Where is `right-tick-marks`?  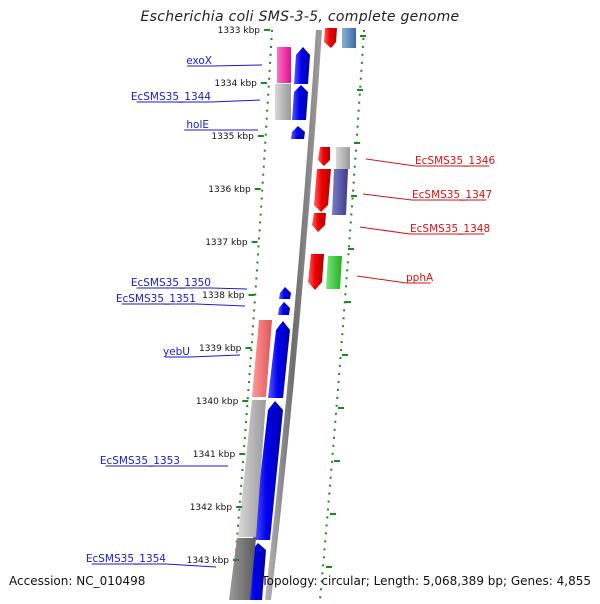
right-tick-marks is located at coordinates (346, 301).